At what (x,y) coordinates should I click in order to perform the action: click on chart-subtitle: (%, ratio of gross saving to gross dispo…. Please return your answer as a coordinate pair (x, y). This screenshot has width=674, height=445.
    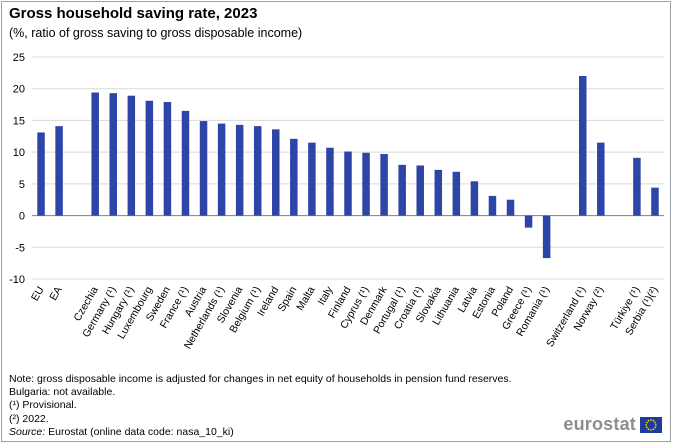
    Looking at the image, I should click on (156, 33).